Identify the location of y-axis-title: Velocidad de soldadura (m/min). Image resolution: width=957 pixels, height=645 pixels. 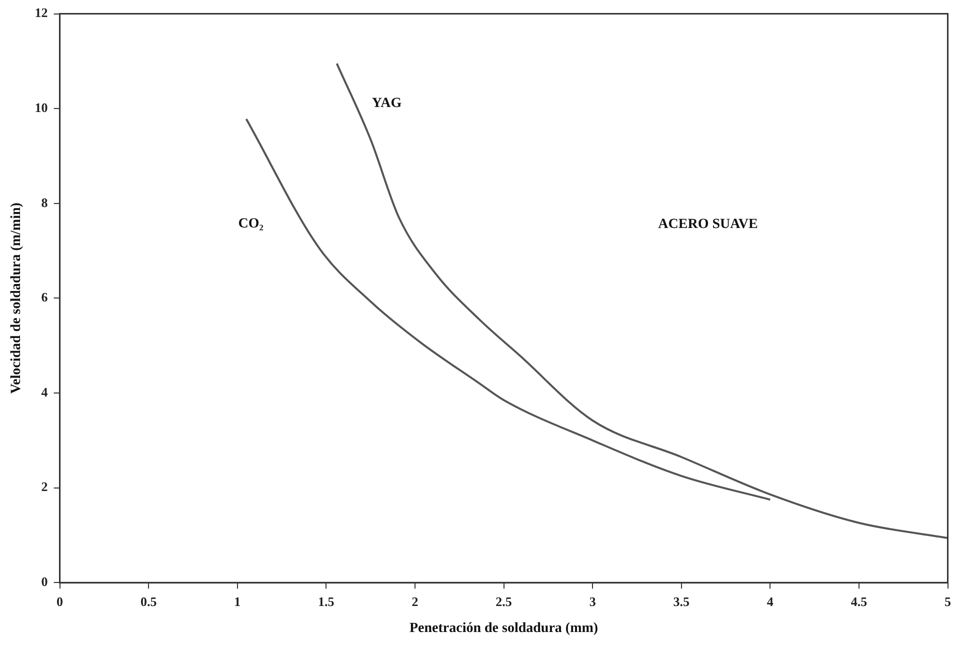
(16, 298).